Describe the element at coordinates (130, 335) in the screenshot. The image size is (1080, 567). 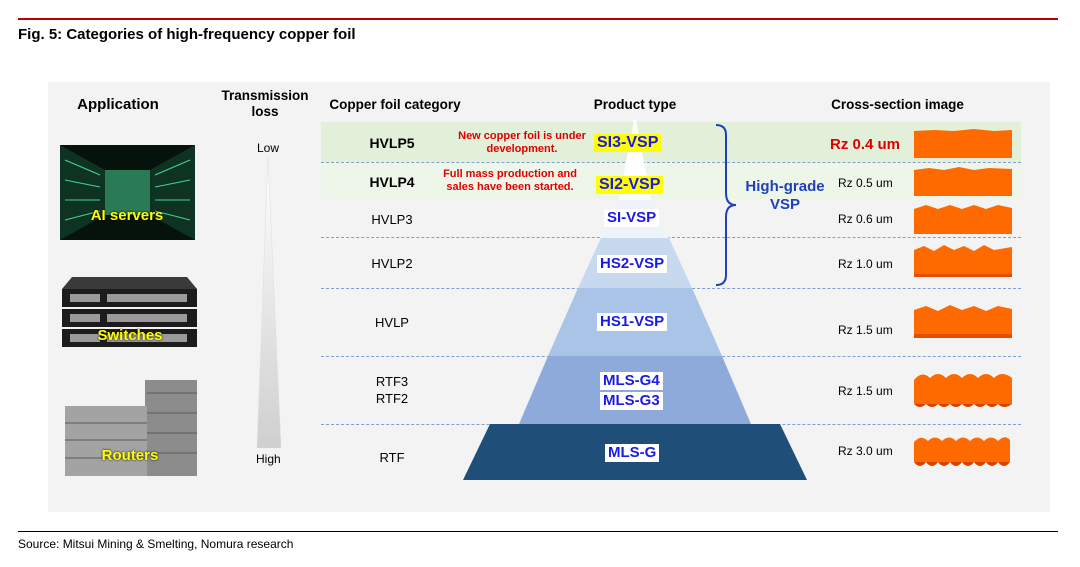
I see `switches-label: Switches` at that location.